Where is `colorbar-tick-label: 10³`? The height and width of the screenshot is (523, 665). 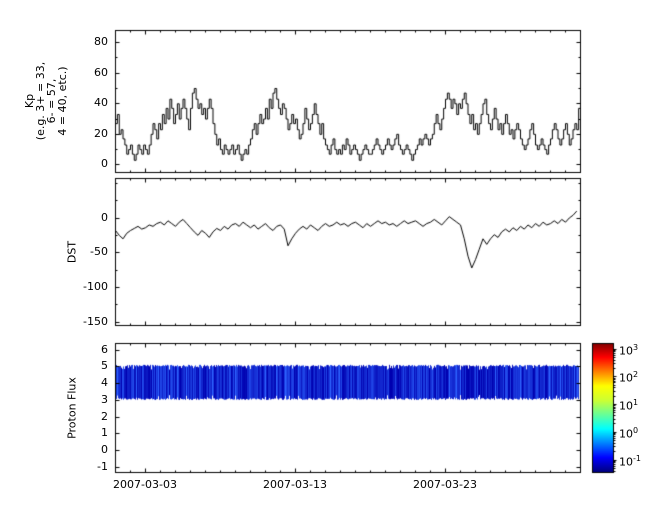
colorbar-tick-label: 10³ is located at coordinates (629, 350).